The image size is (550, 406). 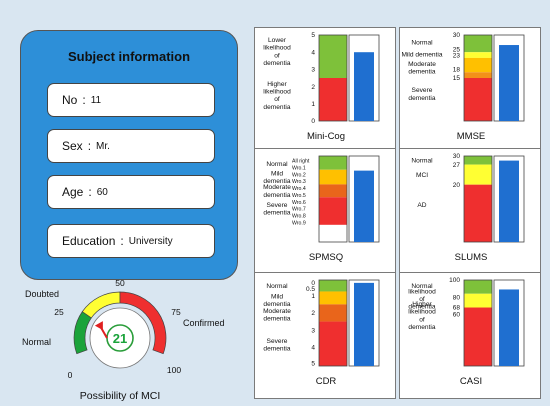 What do you see at coordinates (457, 315) in the screenshot?
I see `casi-tick-3: 60` at bounding box center [457, 315].